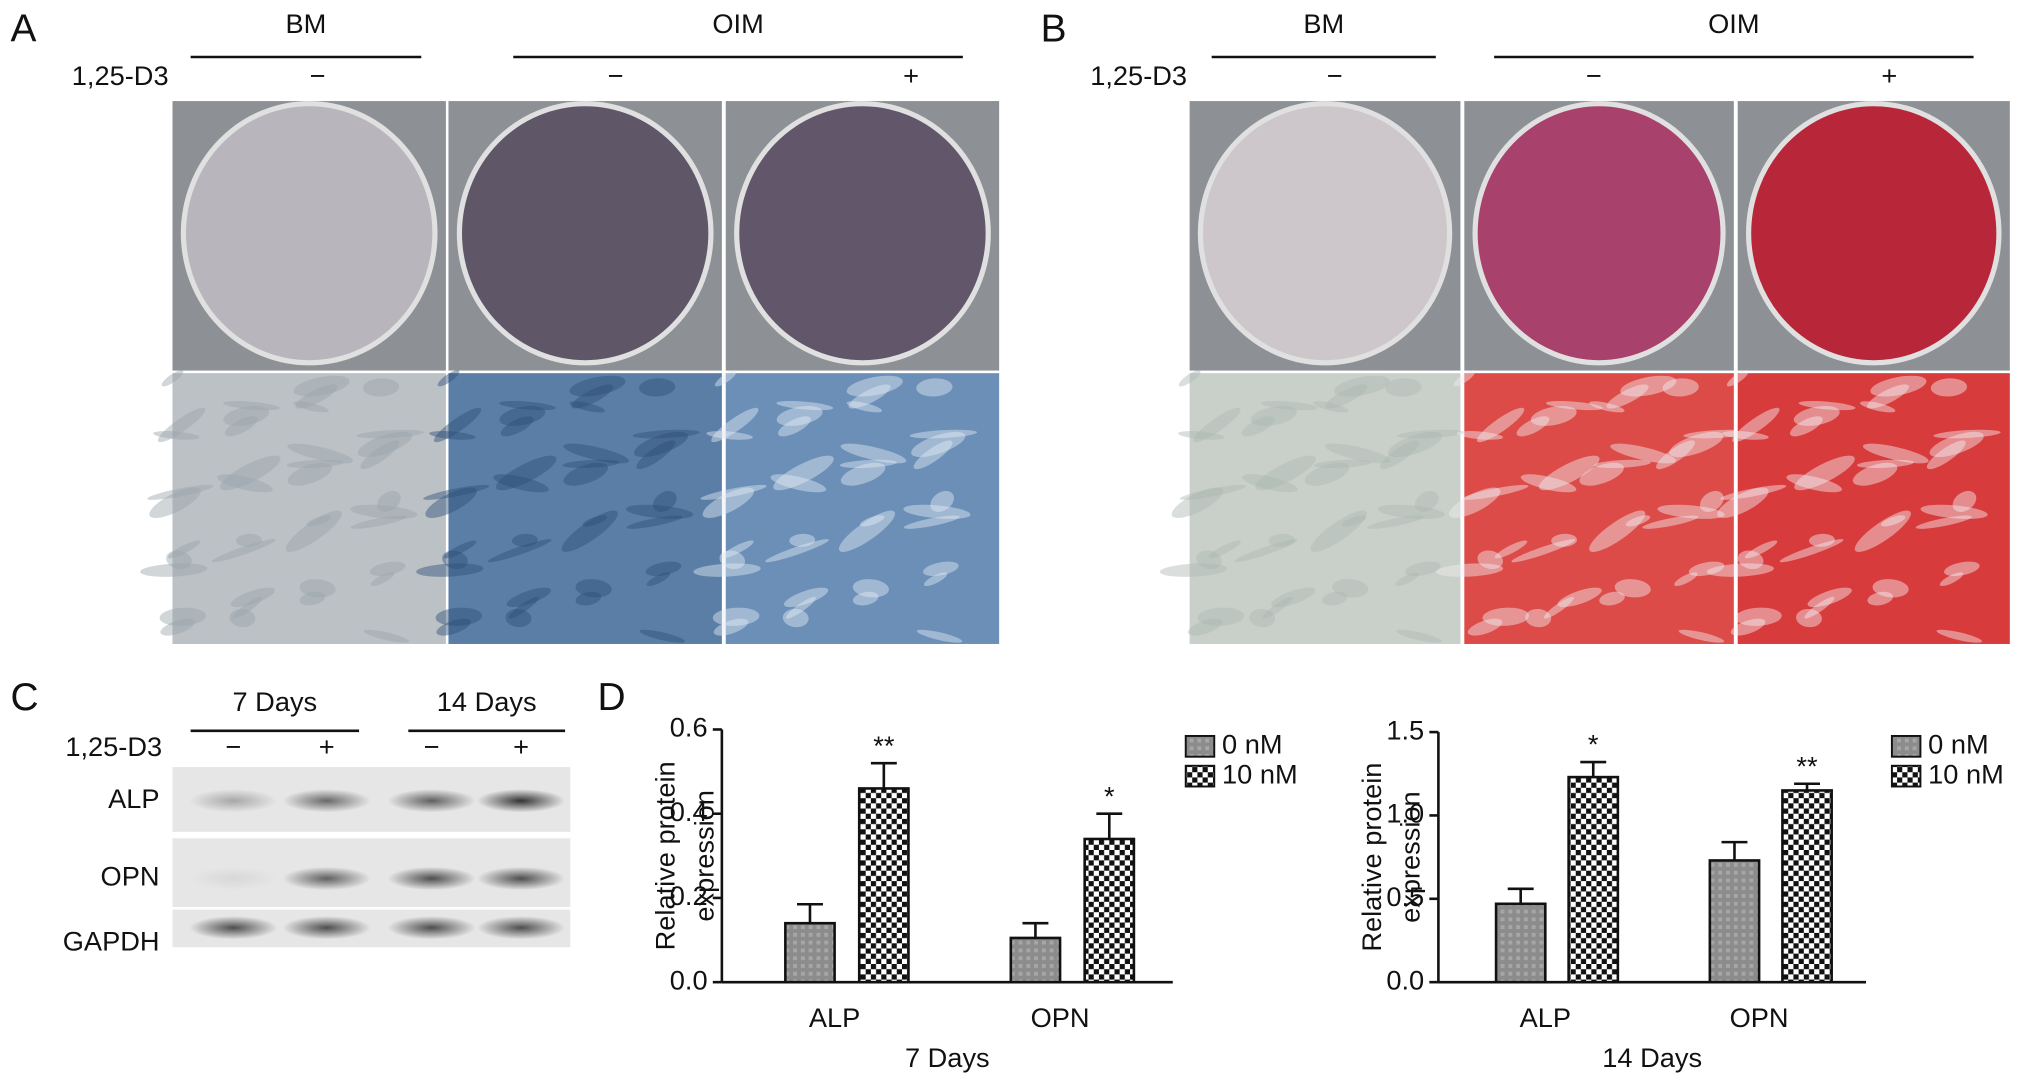  I want to click on legend-label: 10 nM, so click(1260, 773).